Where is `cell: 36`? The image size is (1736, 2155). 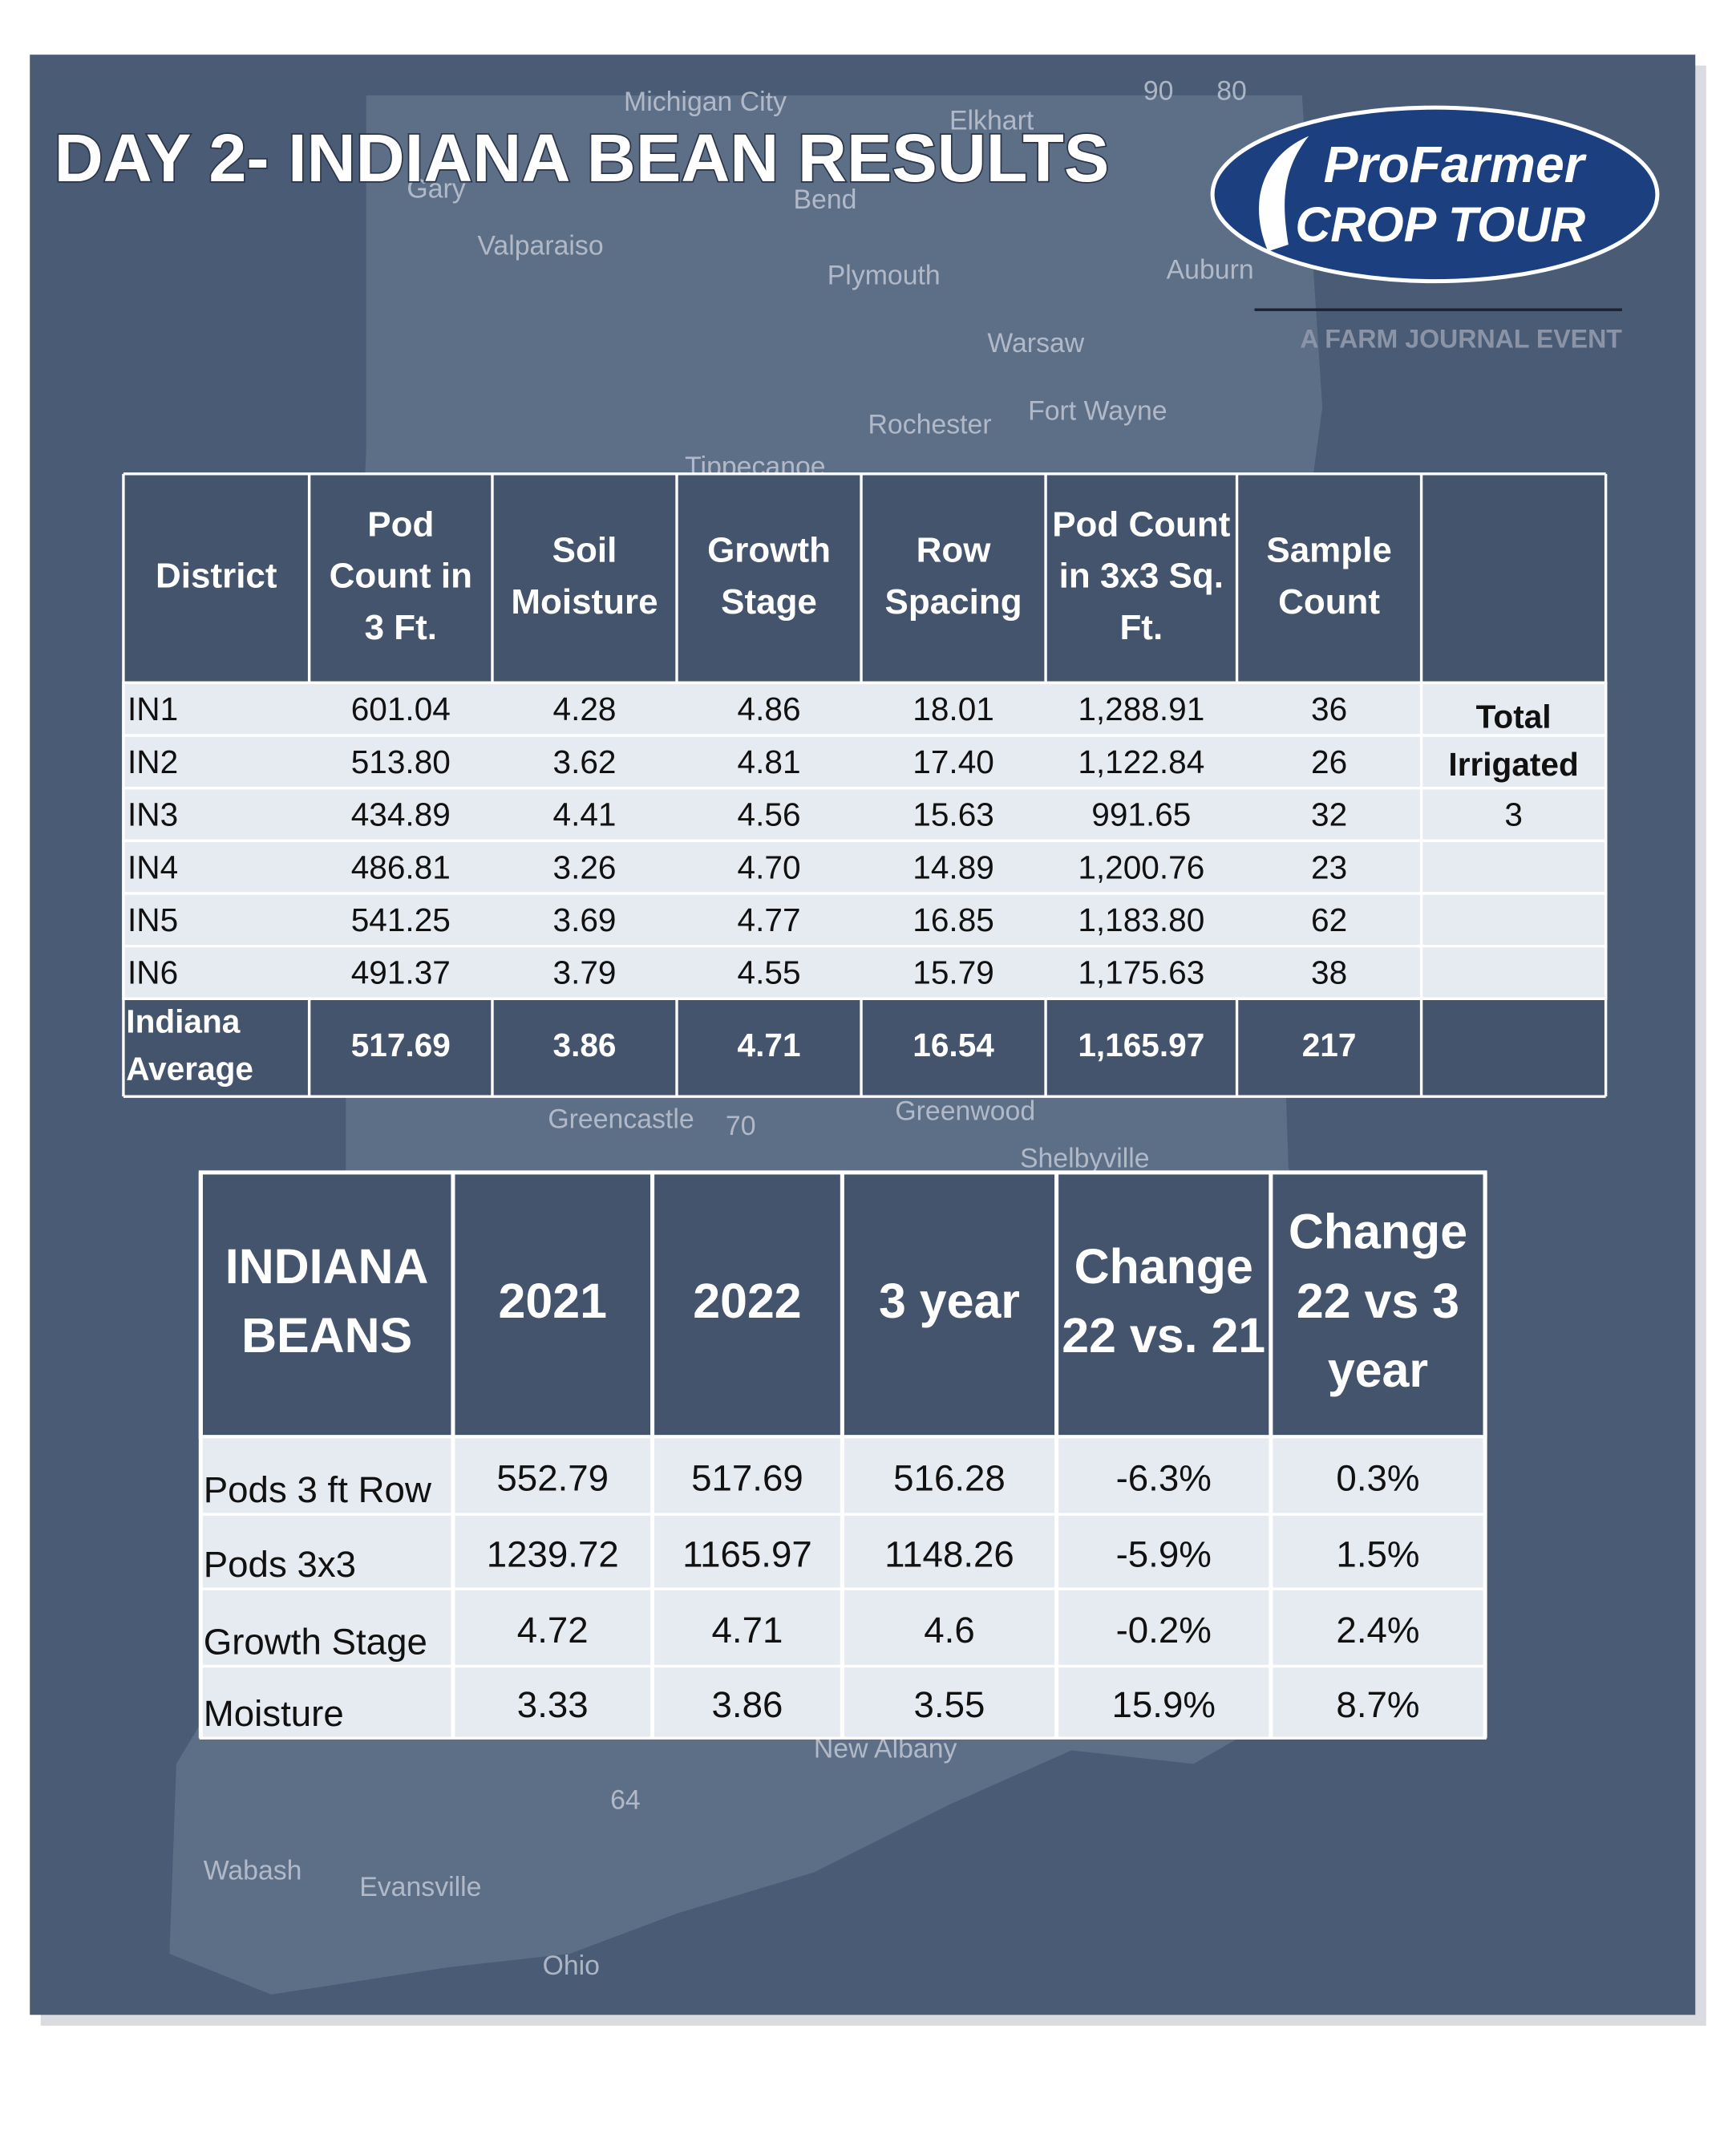
cell: 36 is located at coordinates (1329, 709).